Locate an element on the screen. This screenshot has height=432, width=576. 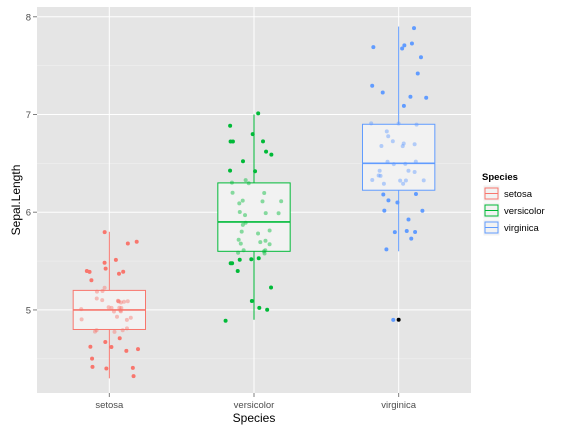
outlier-point is located at coordinates (398, 319).